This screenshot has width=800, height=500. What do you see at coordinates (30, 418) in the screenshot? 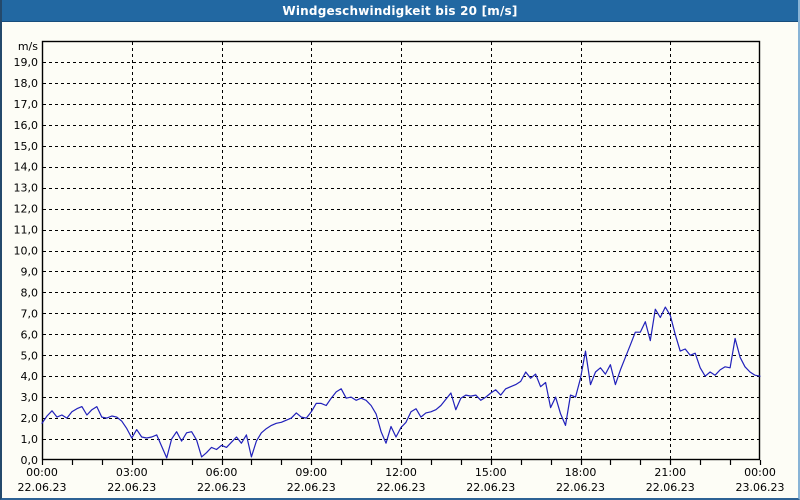
I see `y-tick-label: 2,0` at bounding box center [30, 418].